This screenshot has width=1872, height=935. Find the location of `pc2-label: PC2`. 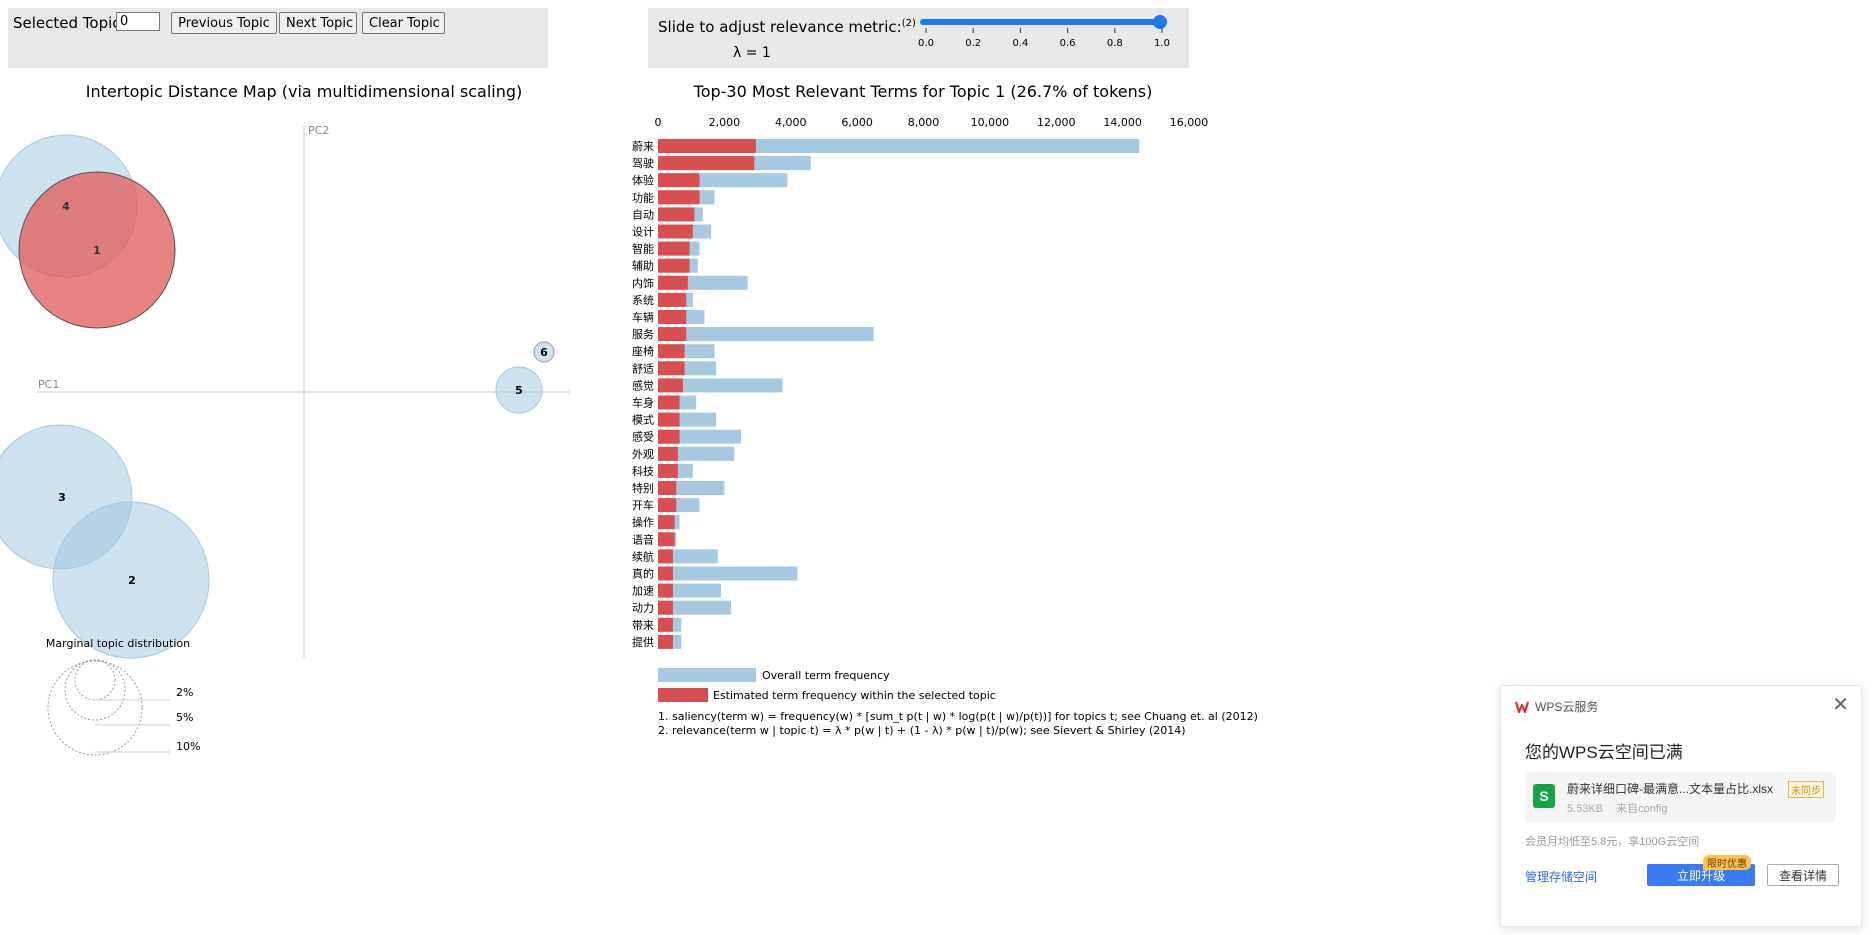

pc2-label: PC2 is located at coordinates (318, 130).